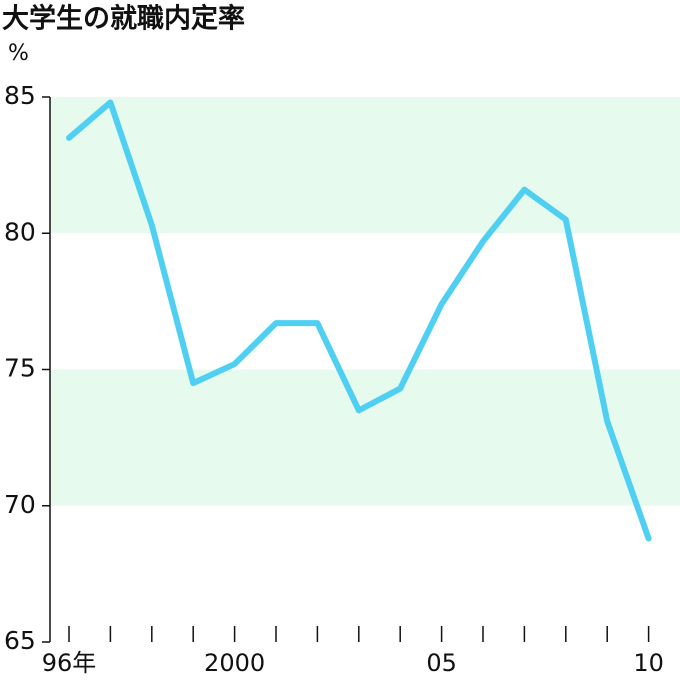 The image size is (680, 680). What do you see at coordinates (20, 640) in the screenshot?
I see `y-tick-label: 65` at bounding box center [20, 640].